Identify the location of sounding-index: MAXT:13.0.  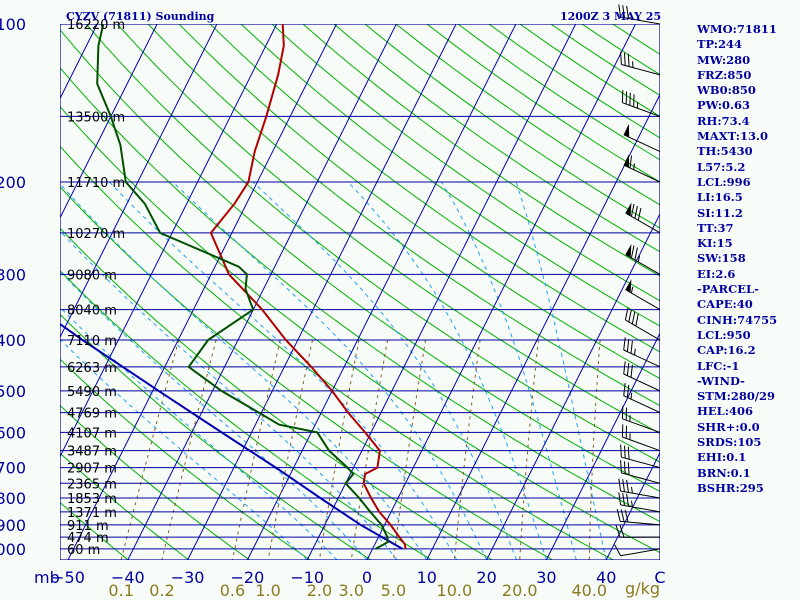
(732, 136).